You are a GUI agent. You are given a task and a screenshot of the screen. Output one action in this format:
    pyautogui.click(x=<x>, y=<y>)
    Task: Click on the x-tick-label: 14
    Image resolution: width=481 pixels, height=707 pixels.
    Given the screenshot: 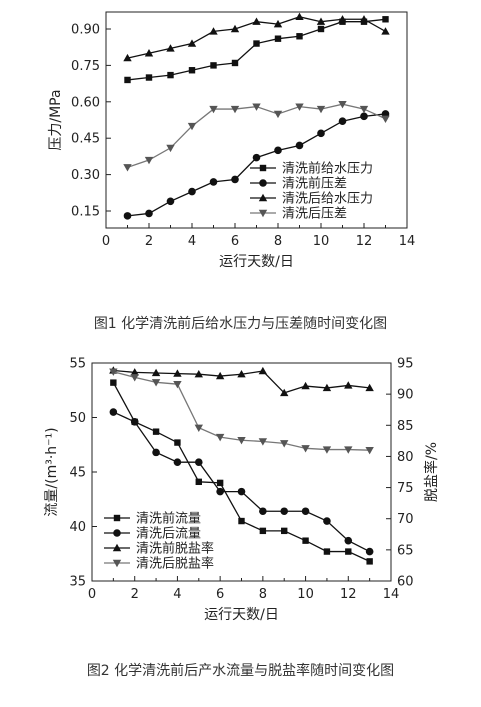 What is the action you would take?
    pyautogui.click(x=407, y=241)
    